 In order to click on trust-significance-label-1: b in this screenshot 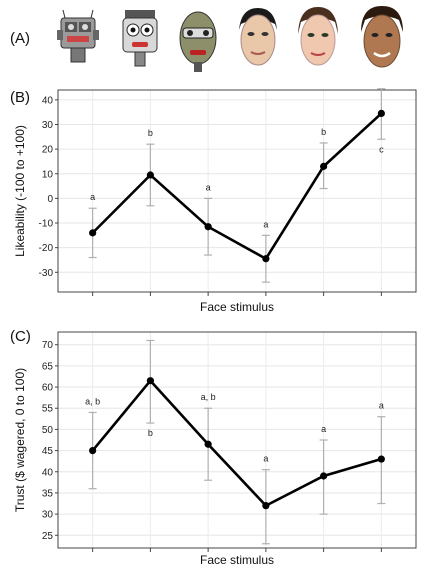, I will do `click(150, 433)`.